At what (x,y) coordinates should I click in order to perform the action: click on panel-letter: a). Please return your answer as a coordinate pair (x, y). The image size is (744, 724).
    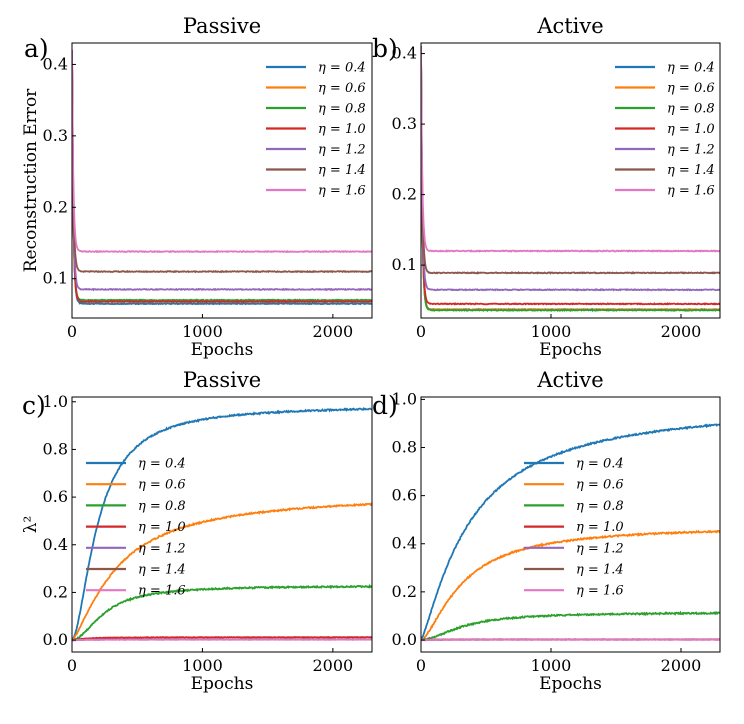
    Looking at the image, I should click on (36, 48).